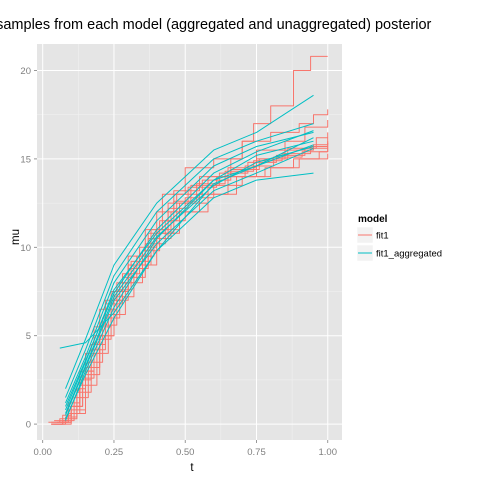  I want to click on x-axis: 0.00 0.25 0.50 0.75 1.00, so click(185, 449).